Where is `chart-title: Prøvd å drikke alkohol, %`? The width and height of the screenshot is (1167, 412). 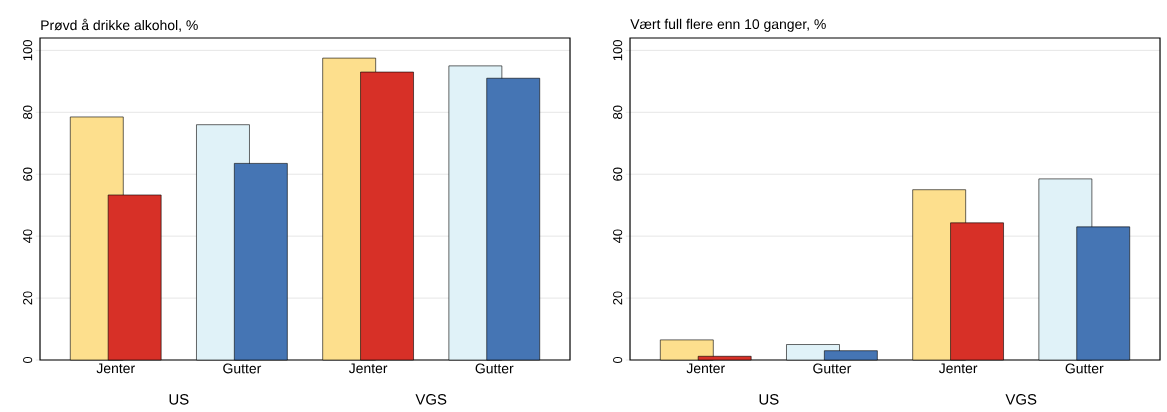 chart-title: Prøvd å drikke alkohol, % is located at coordinates (119, 25).